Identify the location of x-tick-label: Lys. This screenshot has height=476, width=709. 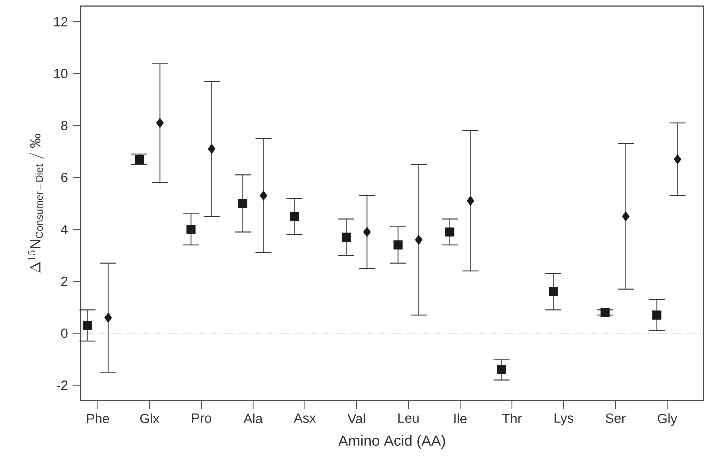
(564, 420).